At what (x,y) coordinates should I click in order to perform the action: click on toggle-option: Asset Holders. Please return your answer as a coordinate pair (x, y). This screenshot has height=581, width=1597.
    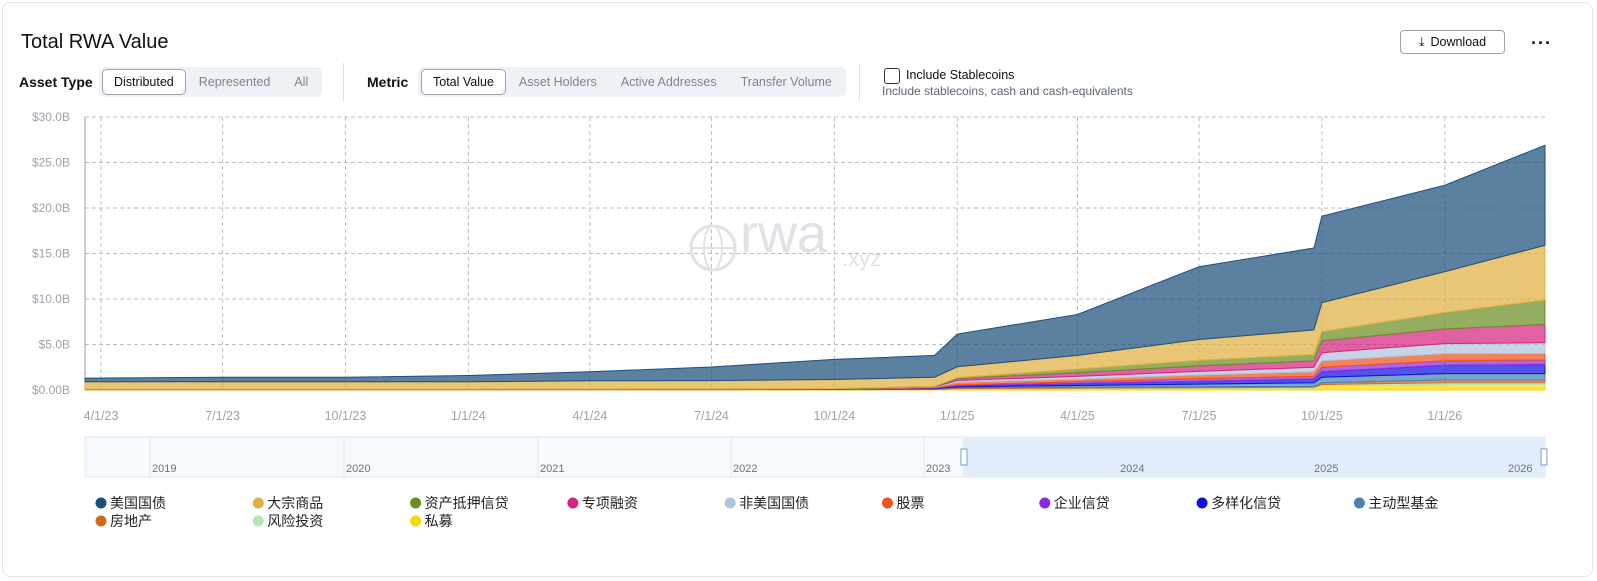
    Looking at the image, I should click on (557, 82).